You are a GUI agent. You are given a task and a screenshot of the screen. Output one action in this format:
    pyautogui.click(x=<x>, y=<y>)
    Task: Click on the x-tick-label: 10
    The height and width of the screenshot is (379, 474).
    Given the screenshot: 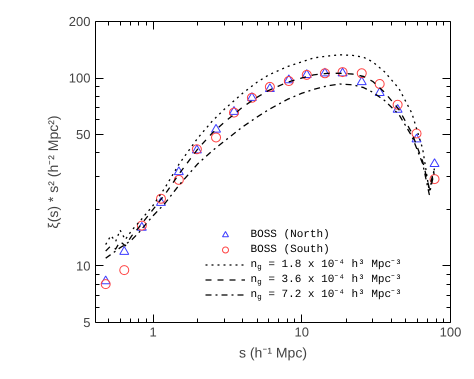 What is the action you would take?
    pyautogui.click(x=302, y=332)
    